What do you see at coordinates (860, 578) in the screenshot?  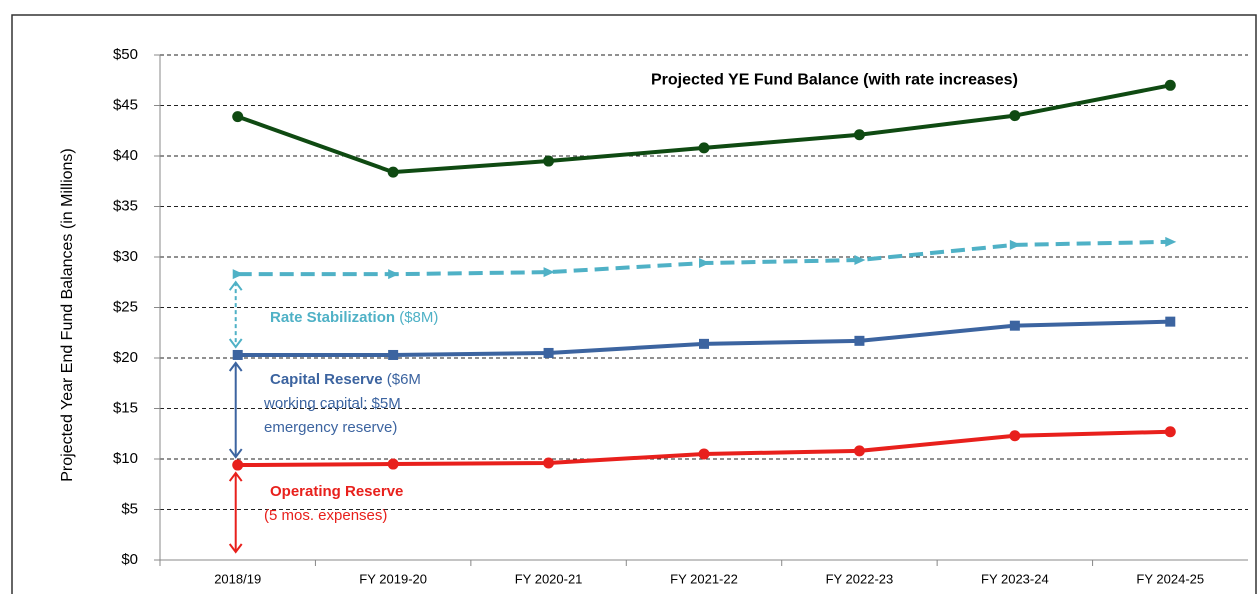 I see `x-tick-label: FY 2022-23` at bounding box center [860, 578].